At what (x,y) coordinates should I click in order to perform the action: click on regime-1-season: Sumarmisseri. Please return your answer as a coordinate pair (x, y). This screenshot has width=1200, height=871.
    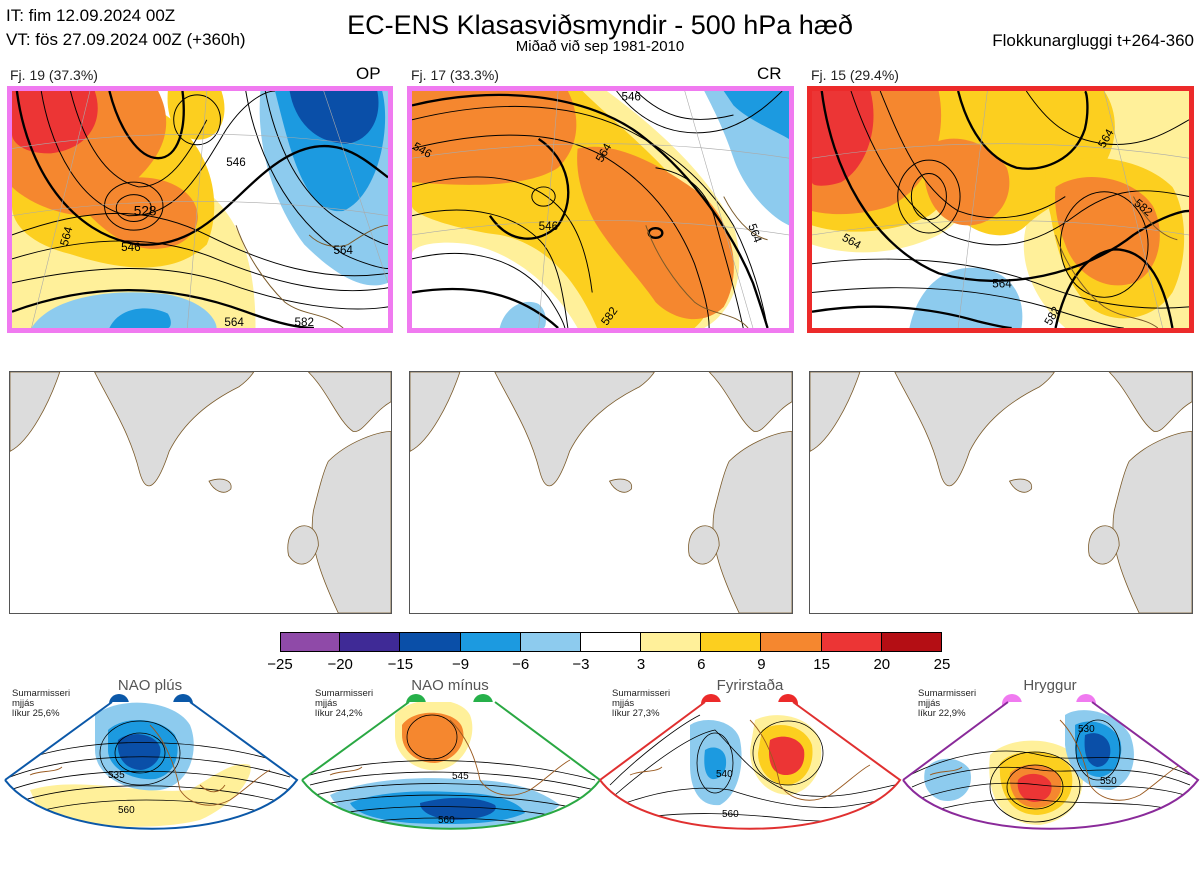
    Looking at the image, I should click on (41, 693).